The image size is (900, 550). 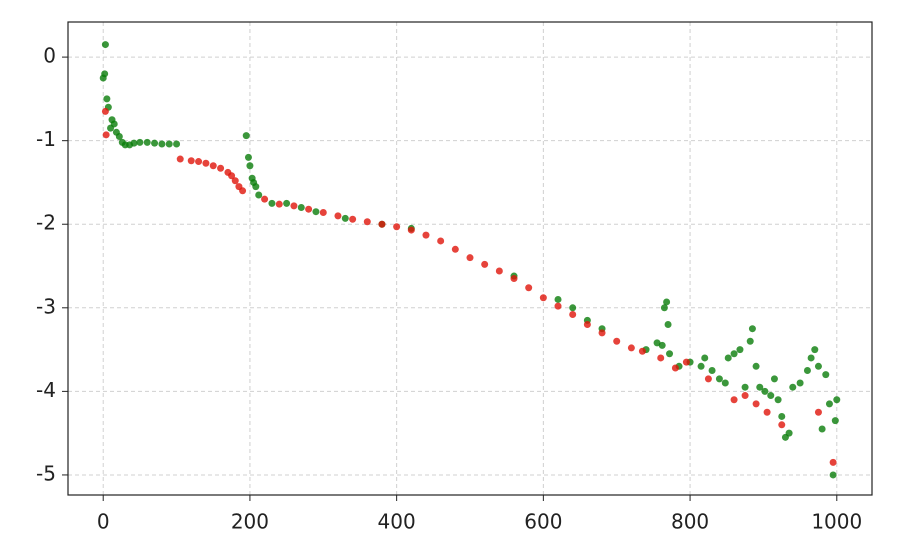 What do you see at coordinates (46, 139) in the screenshot?
I see `y-tick-label: -1` at bounding box center [46, 139].